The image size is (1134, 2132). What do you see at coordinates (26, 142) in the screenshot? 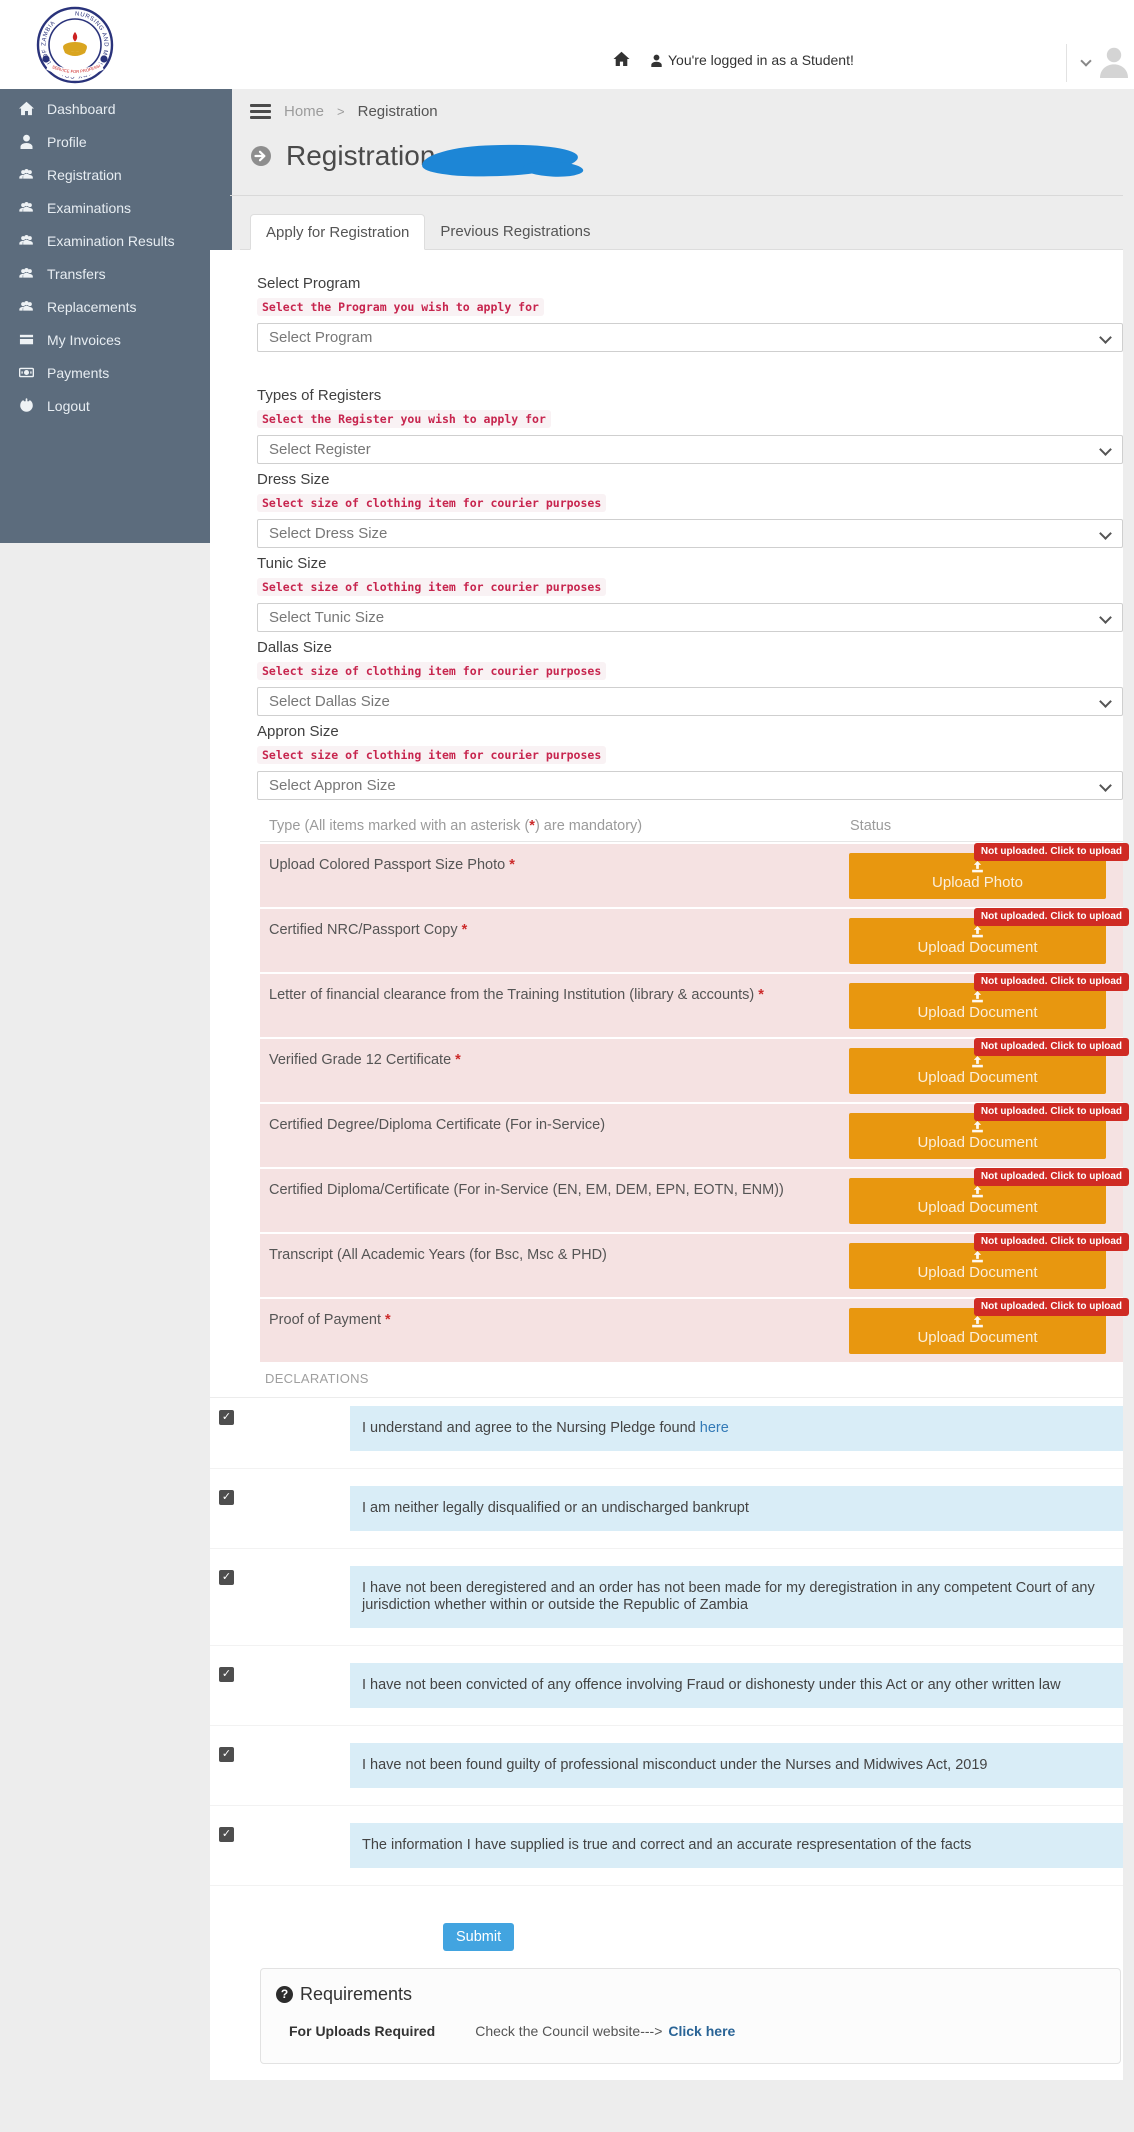
I see `user-icon` at bounding box center [26, 142].